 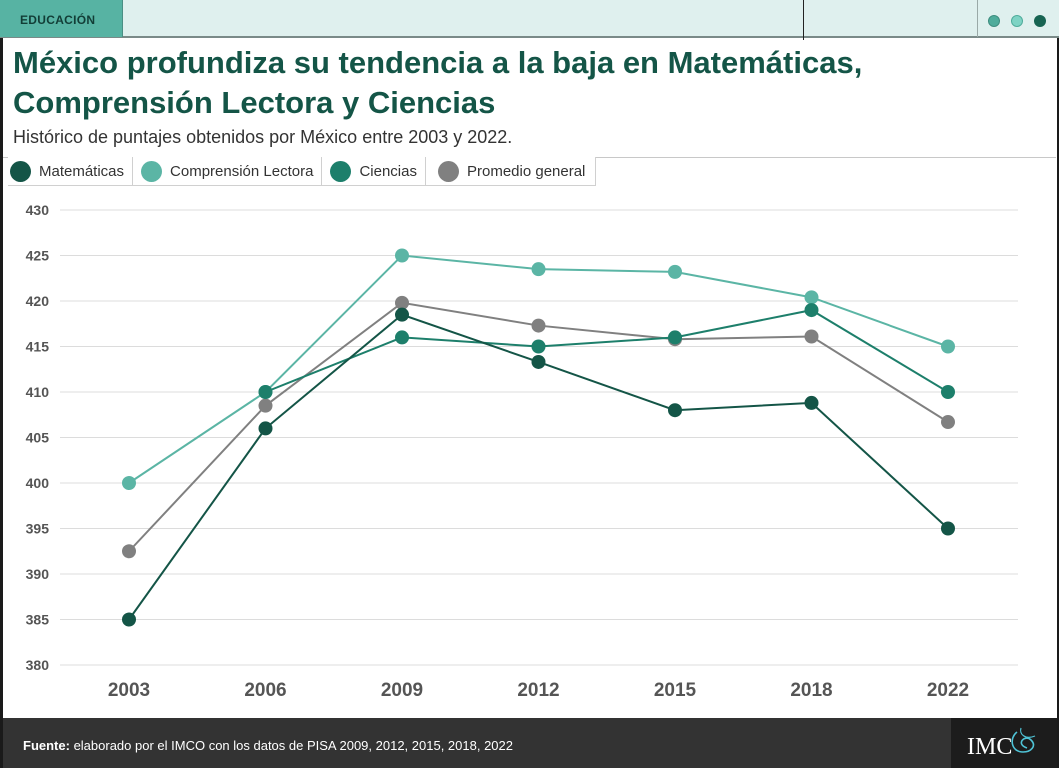 I want to click on y-tick-label: 380, so click(x=38, y=665).